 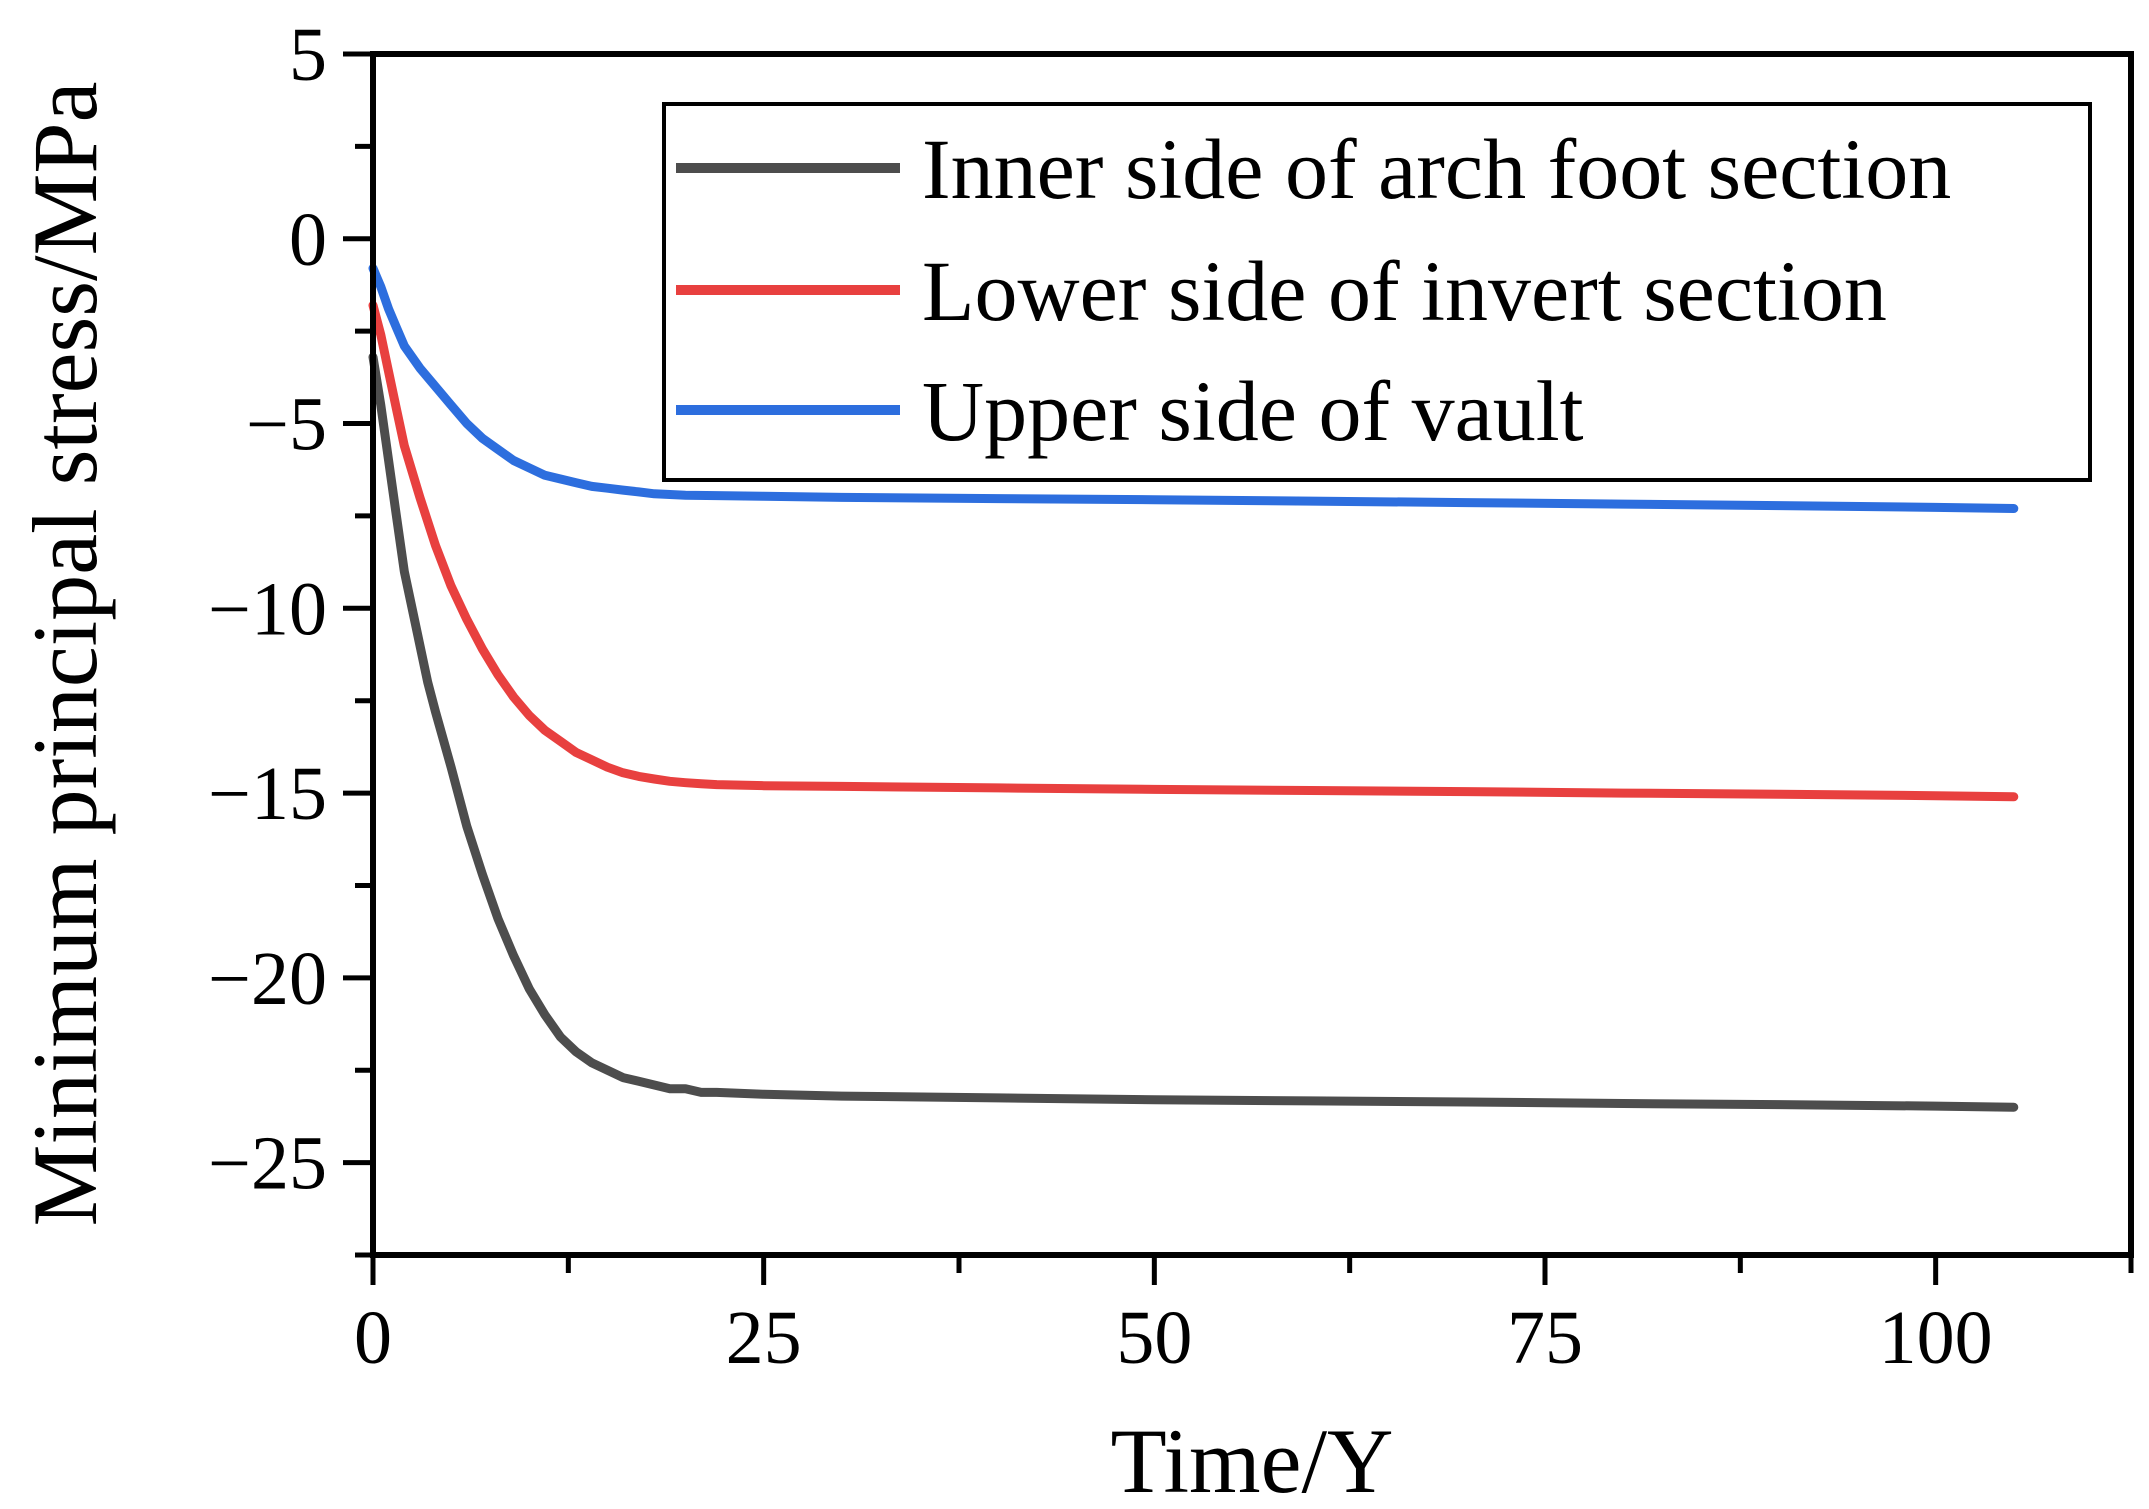 What do you see at coordinates (1253, 411) in the screenshot?
I see `legend-label-upper-vault: Upper side of vault` at bounding box center [1253, 411].